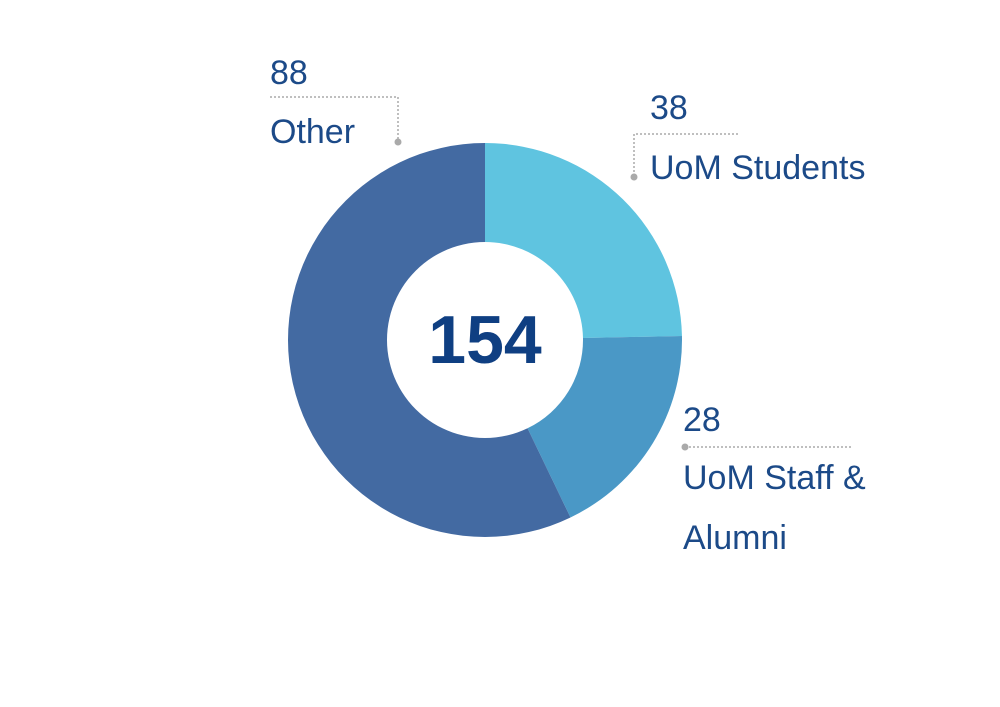 The image size is (1000, 707). Describe the element at coordinates (758, 168) in the screenshot. I see `category-label: UoM Students` at that location.